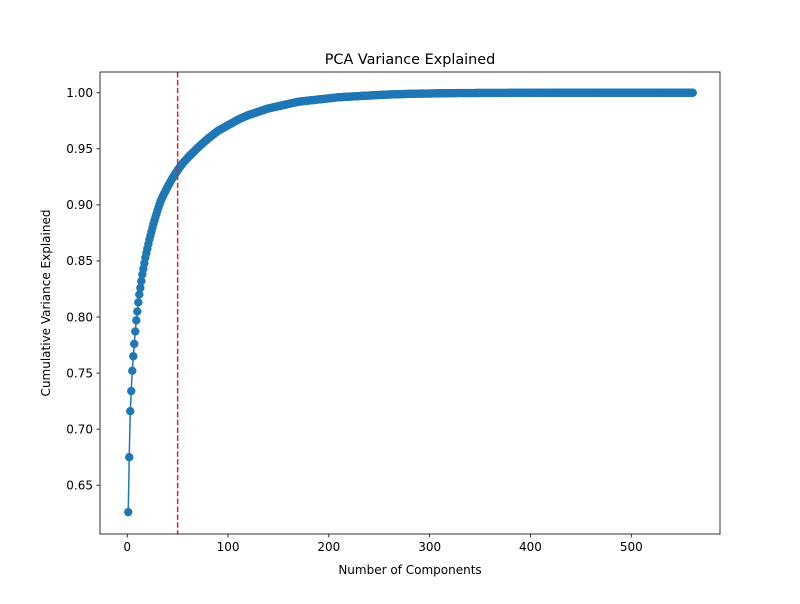  Describe the element at coordinates (328, 547) in the screenshot. I see `x-tick-label: 200` at that location.